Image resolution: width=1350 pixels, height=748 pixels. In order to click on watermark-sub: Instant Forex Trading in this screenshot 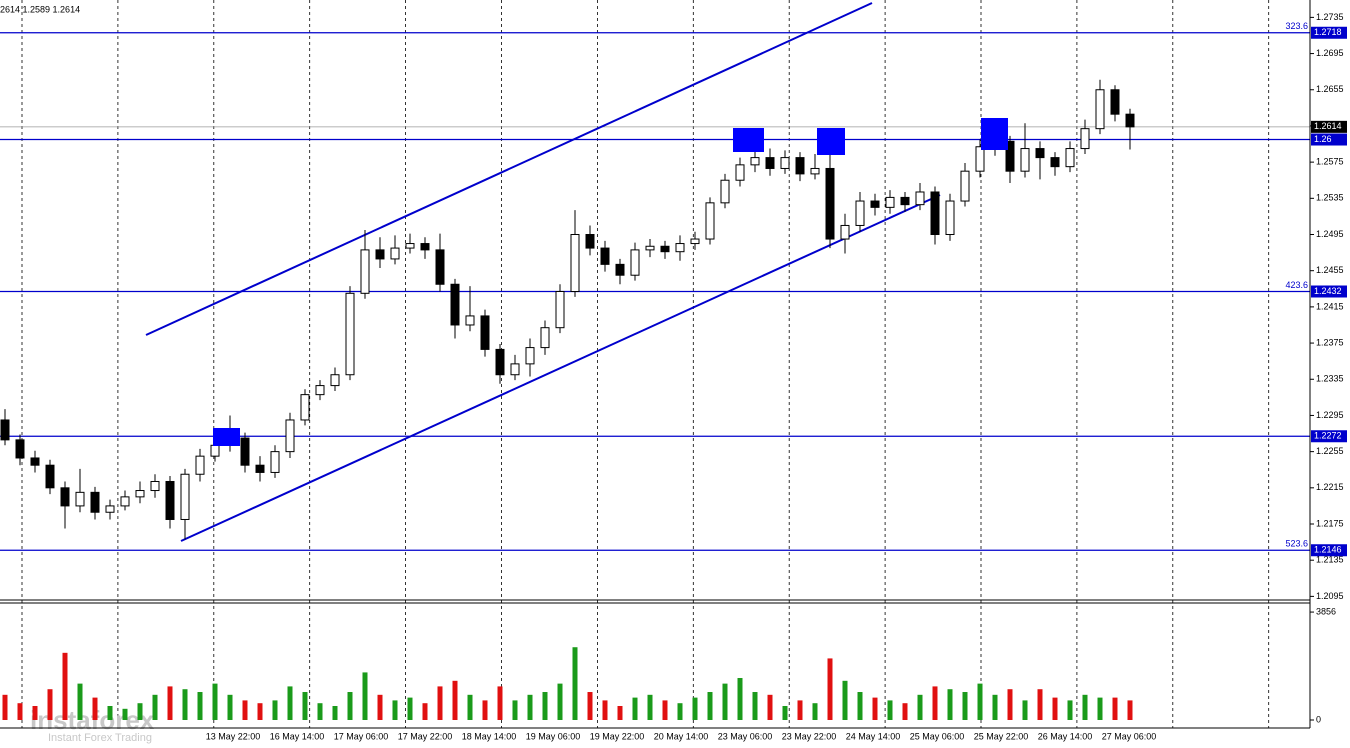, I will do `click(100, 738)`.